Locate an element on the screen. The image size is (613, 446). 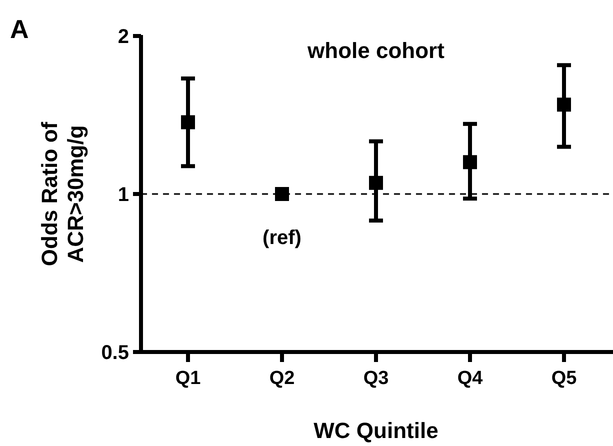
x-axis-title: WC Quintile is located at coordinates (376, 430).